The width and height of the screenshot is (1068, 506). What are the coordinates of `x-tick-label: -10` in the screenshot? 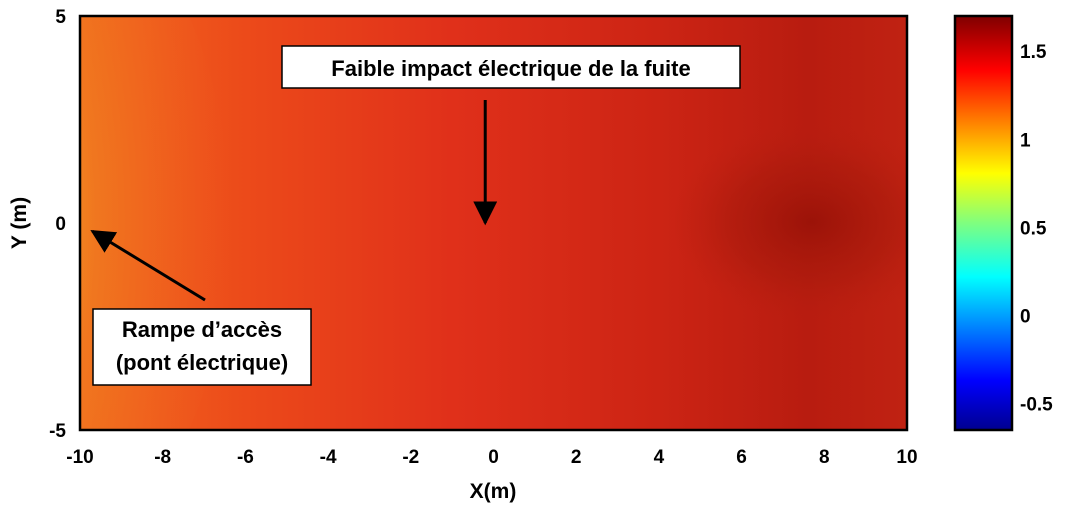 It's located at (79, 457).